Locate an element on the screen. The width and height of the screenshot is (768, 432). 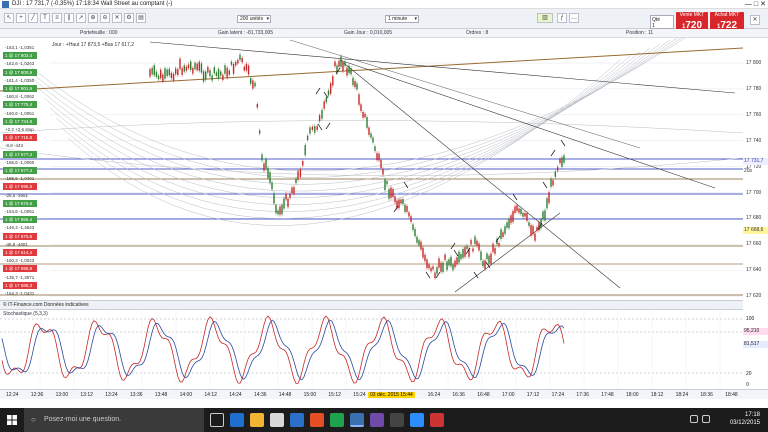
close-button: ✕ is located at coordinates (763, 4).